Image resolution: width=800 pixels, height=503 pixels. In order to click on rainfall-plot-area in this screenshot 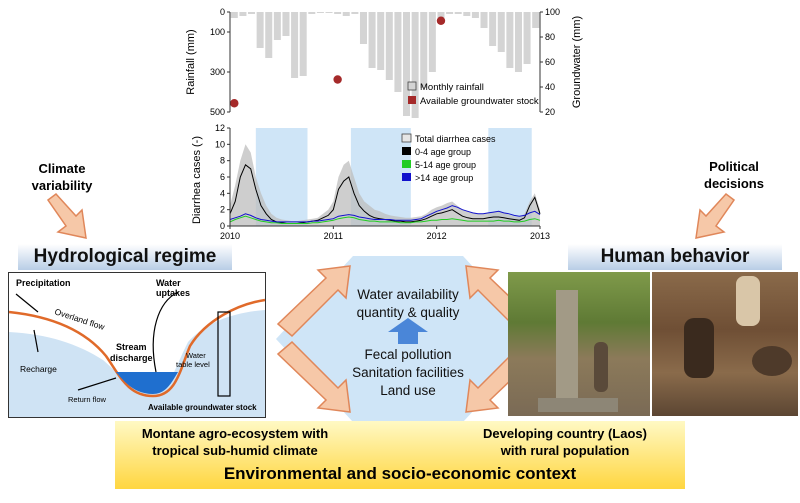, I will do `click(385, 62)`.